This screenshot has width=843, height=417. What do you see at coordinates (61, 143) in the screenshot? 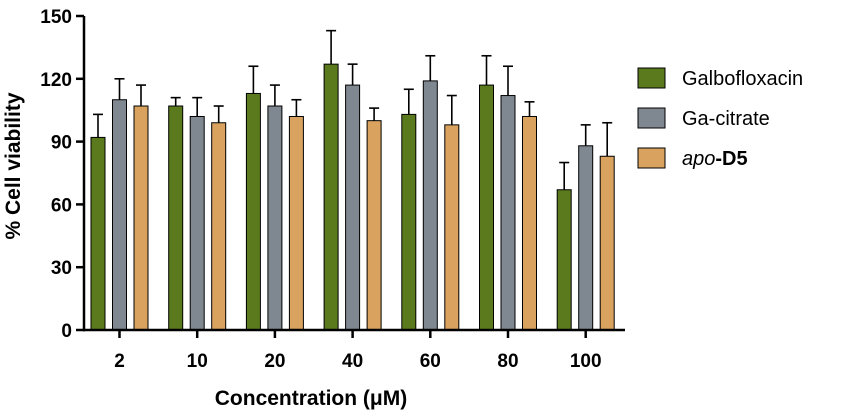
I see `y-tick-label: 90` at bounding box center [61, 143].